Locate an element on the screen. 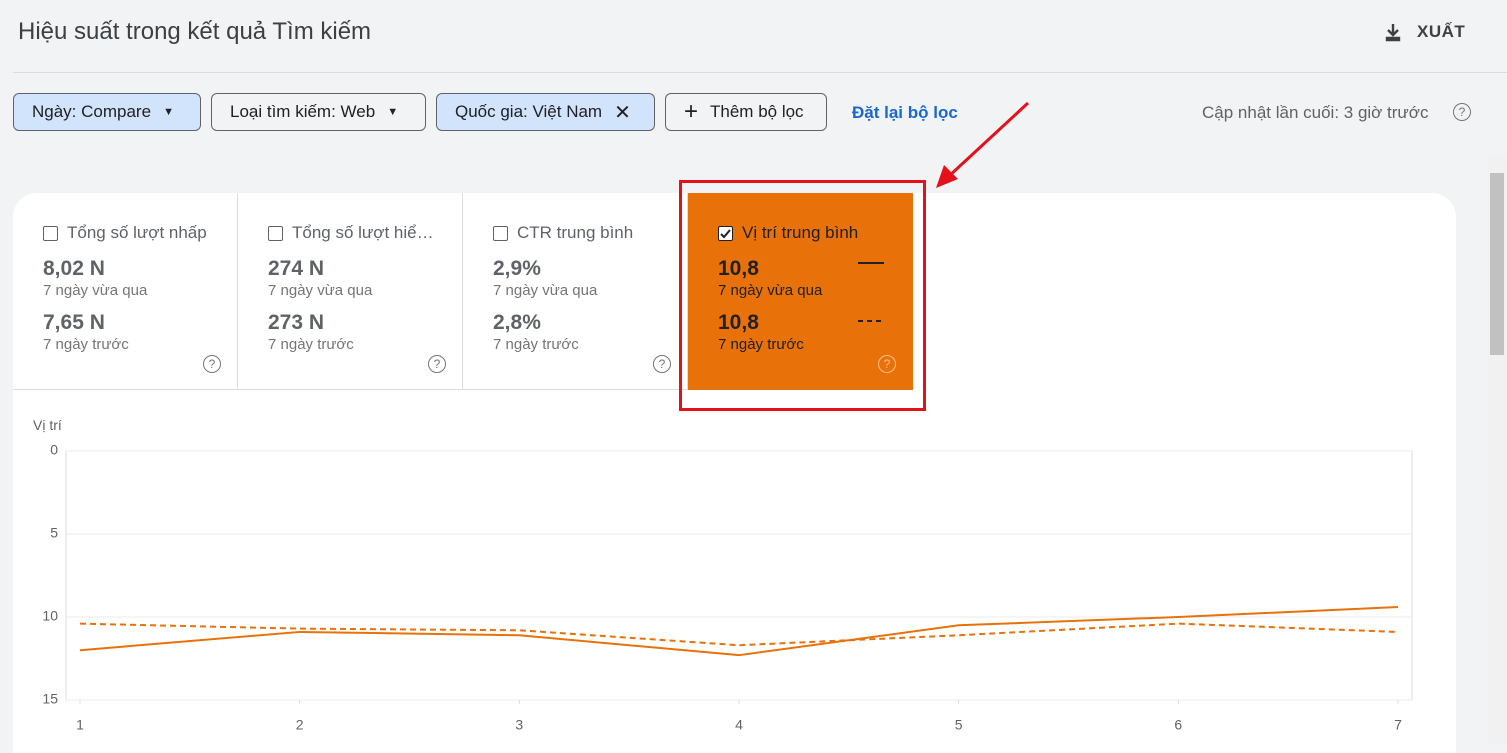 The height and width of the screenshot is (753, 1507). metric-current-value: 274 N is located at coordinates (296, 268).